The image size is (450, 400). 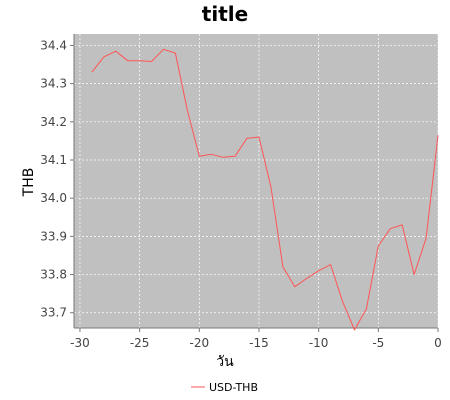 I want to click on y-tick-label: 34.1, so click(x=53, y=160).